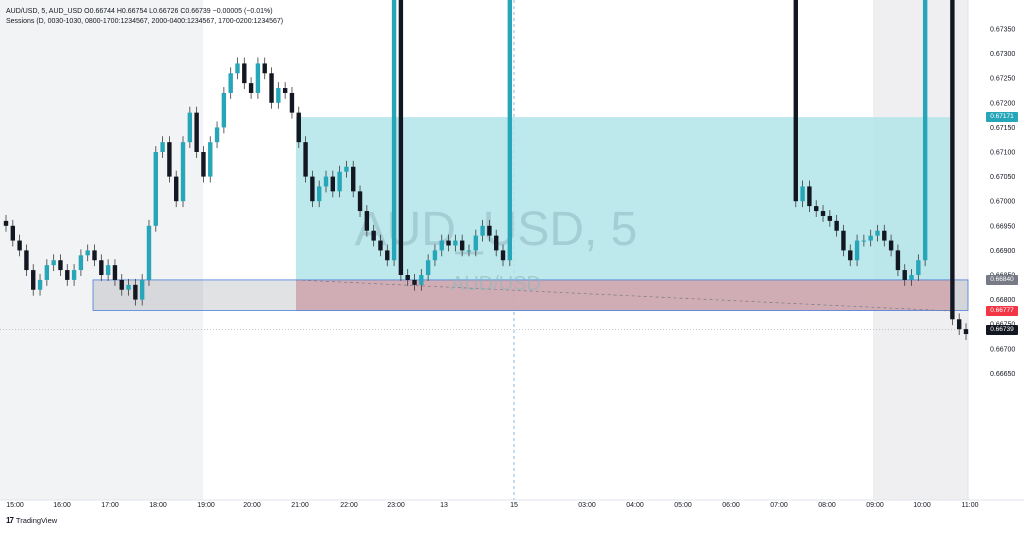 The height and width of the screenshot is (537, 1024). What do you see at coordinates (36, 520) in the screenshot?
I see `tradingview-brand: TradingView` at bounding box center [36, 520].